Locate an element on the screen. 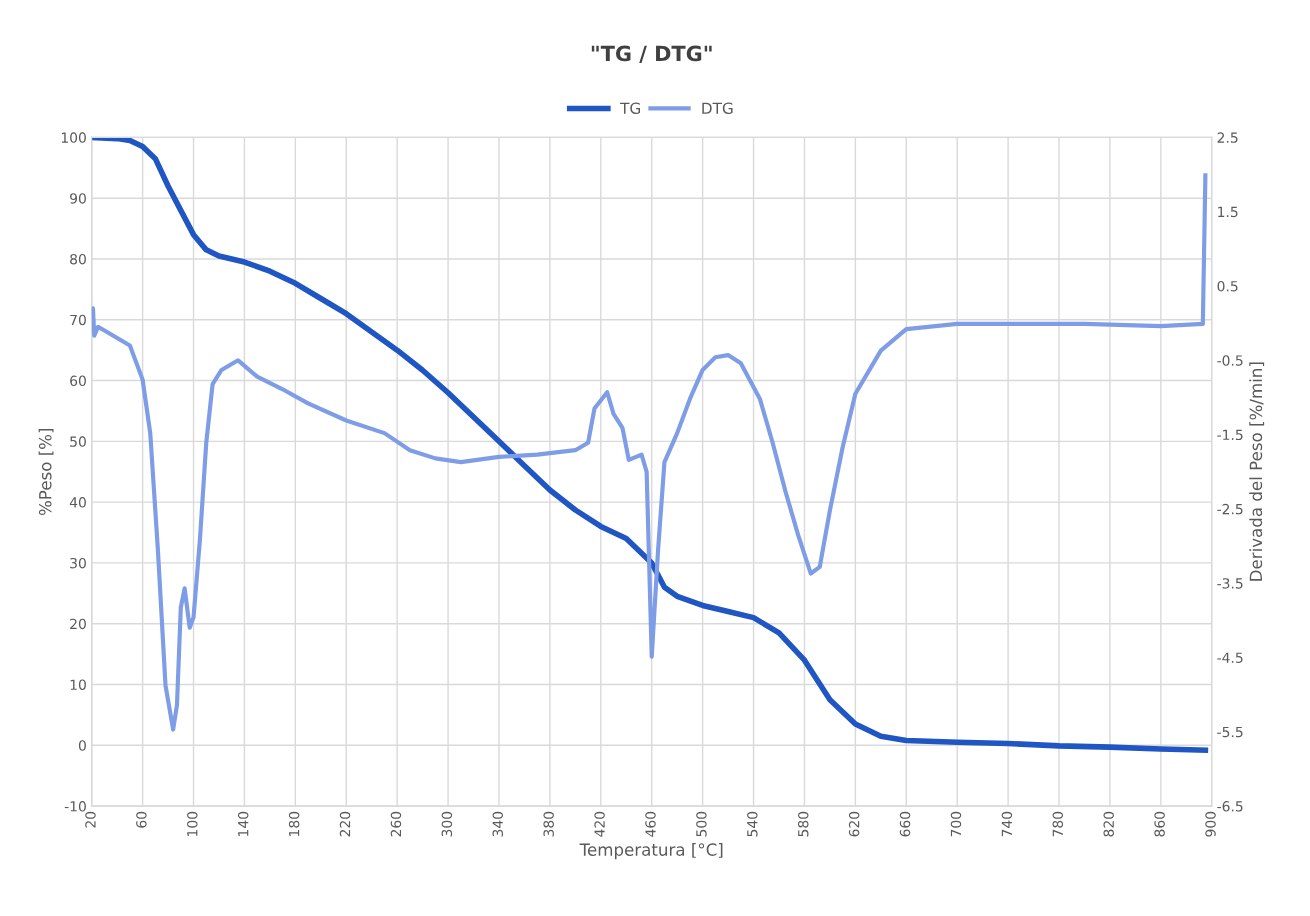 This screenshot has height=916, width=1310. x-tick-label: 340 is located at coordinates (498, 824).